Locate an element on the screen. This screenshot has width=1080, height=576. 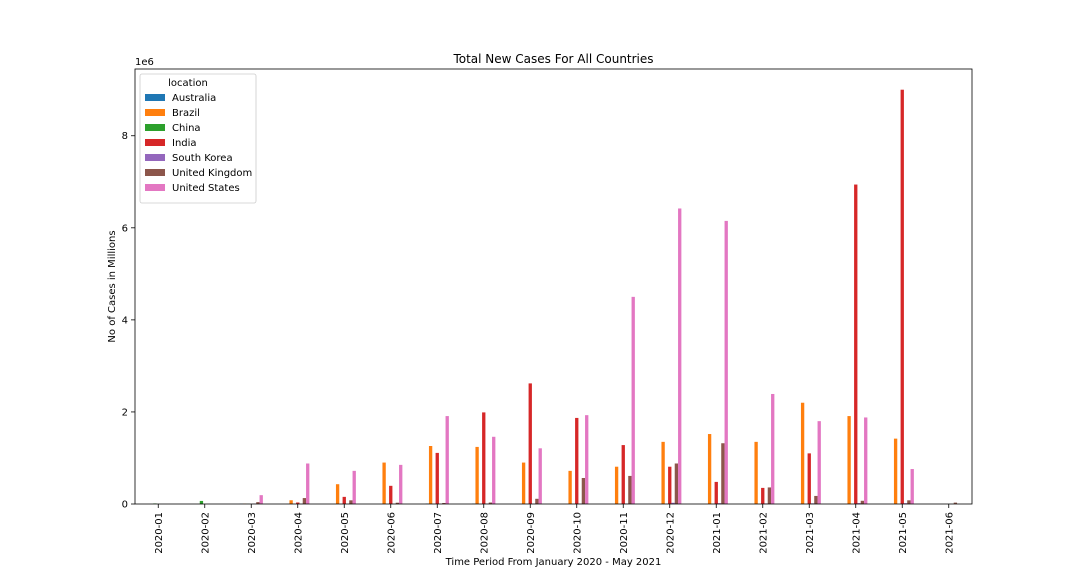
x-tick-label: 2021-03 is located at coordinates (810, 533).